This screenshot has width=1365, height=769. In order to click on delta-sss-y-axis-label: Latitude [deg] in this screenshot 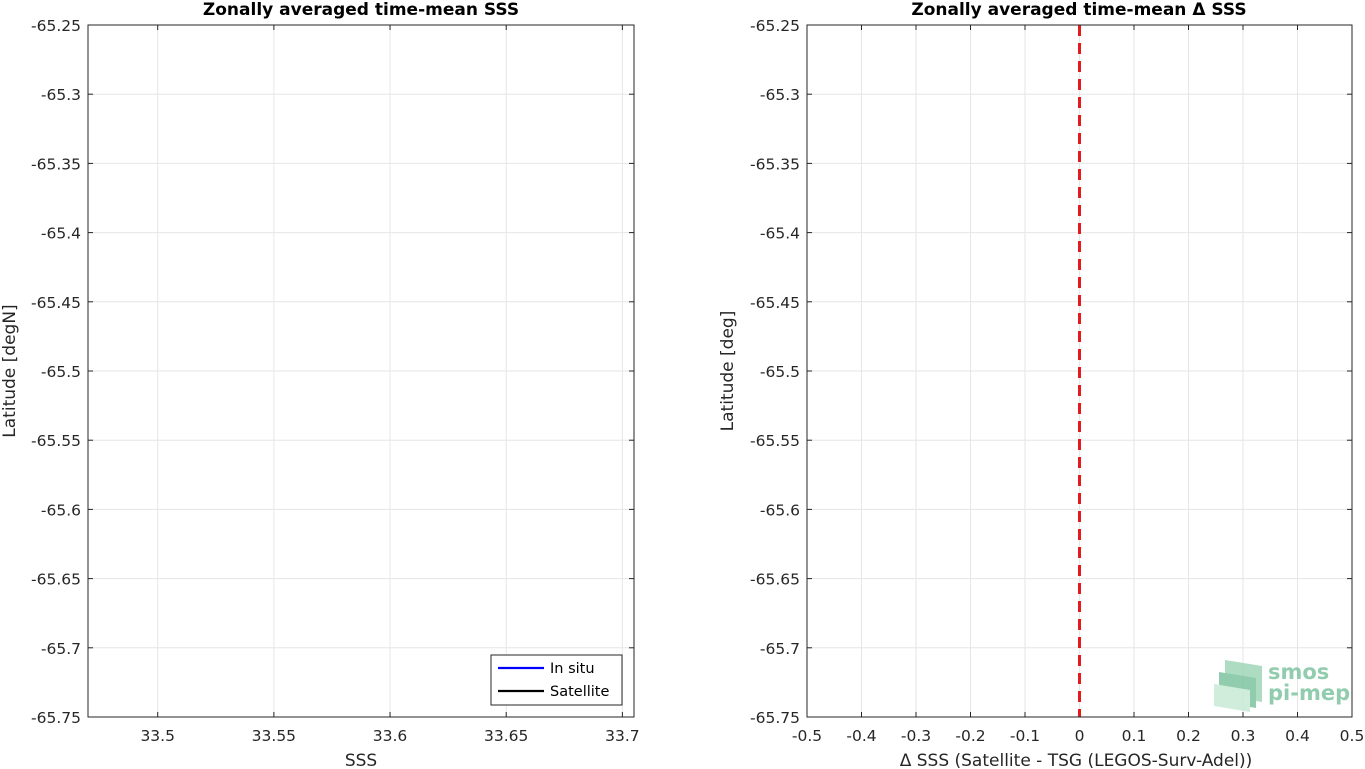, I will do `click(728, 371)`.